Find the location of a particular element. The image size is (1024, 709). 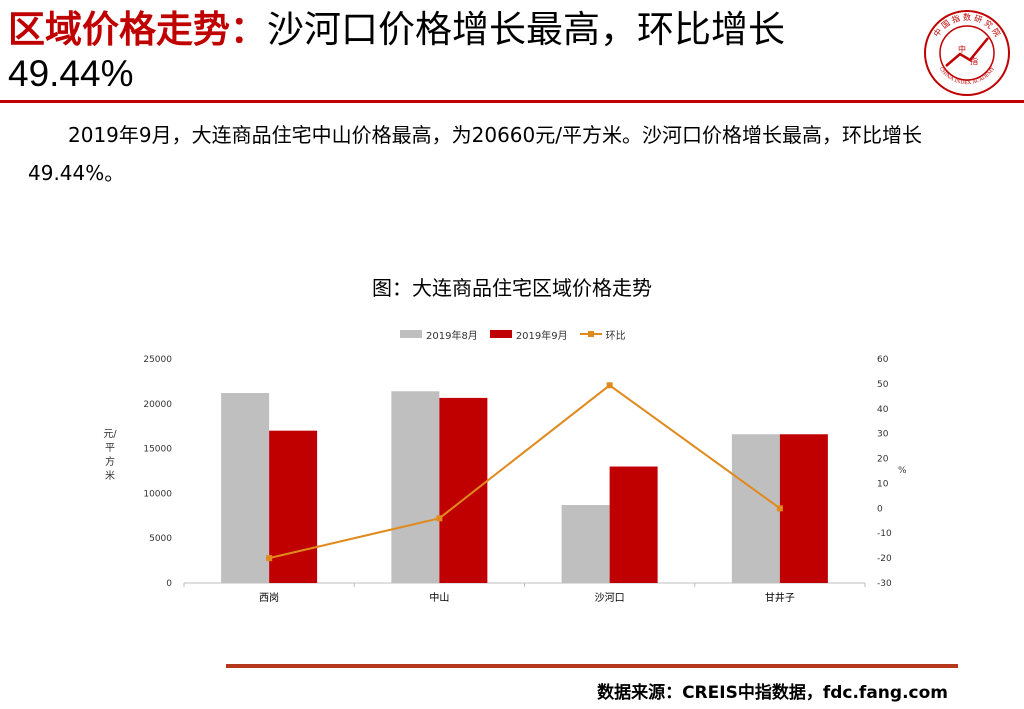

legend-label-mom: 环比 is located at coordinates (615, 336).